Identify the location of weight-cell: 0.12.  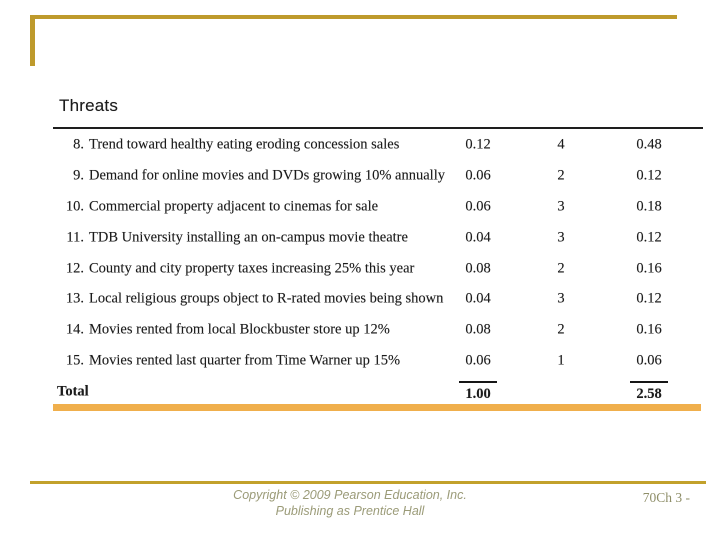
(478, 144).